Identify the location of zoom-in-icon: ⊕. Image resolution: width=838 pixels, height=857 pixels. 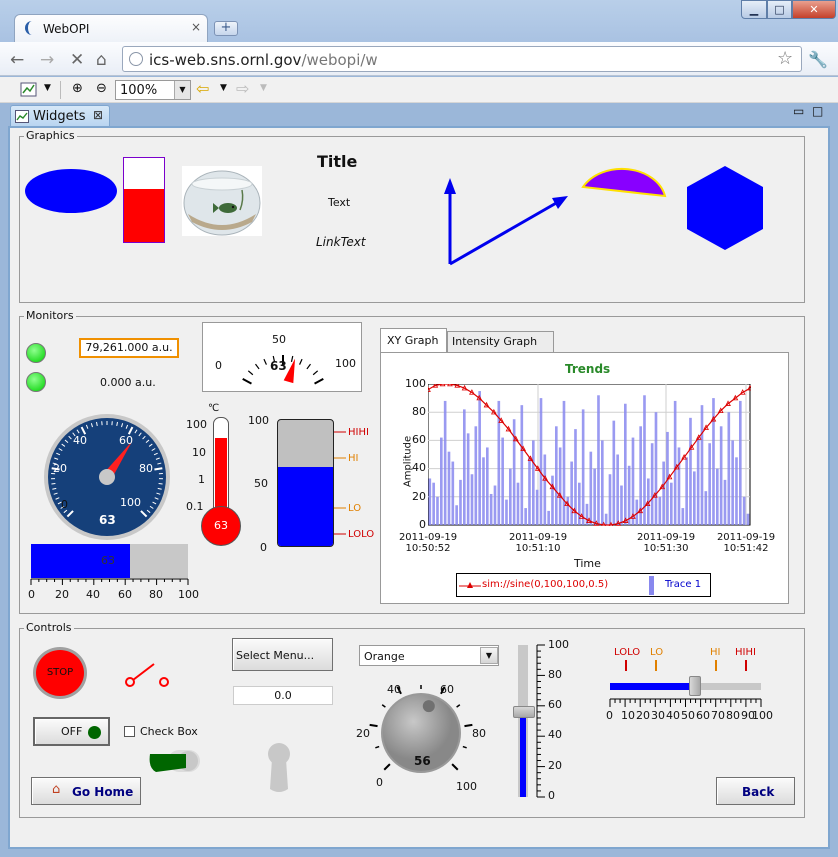
(77, 88).